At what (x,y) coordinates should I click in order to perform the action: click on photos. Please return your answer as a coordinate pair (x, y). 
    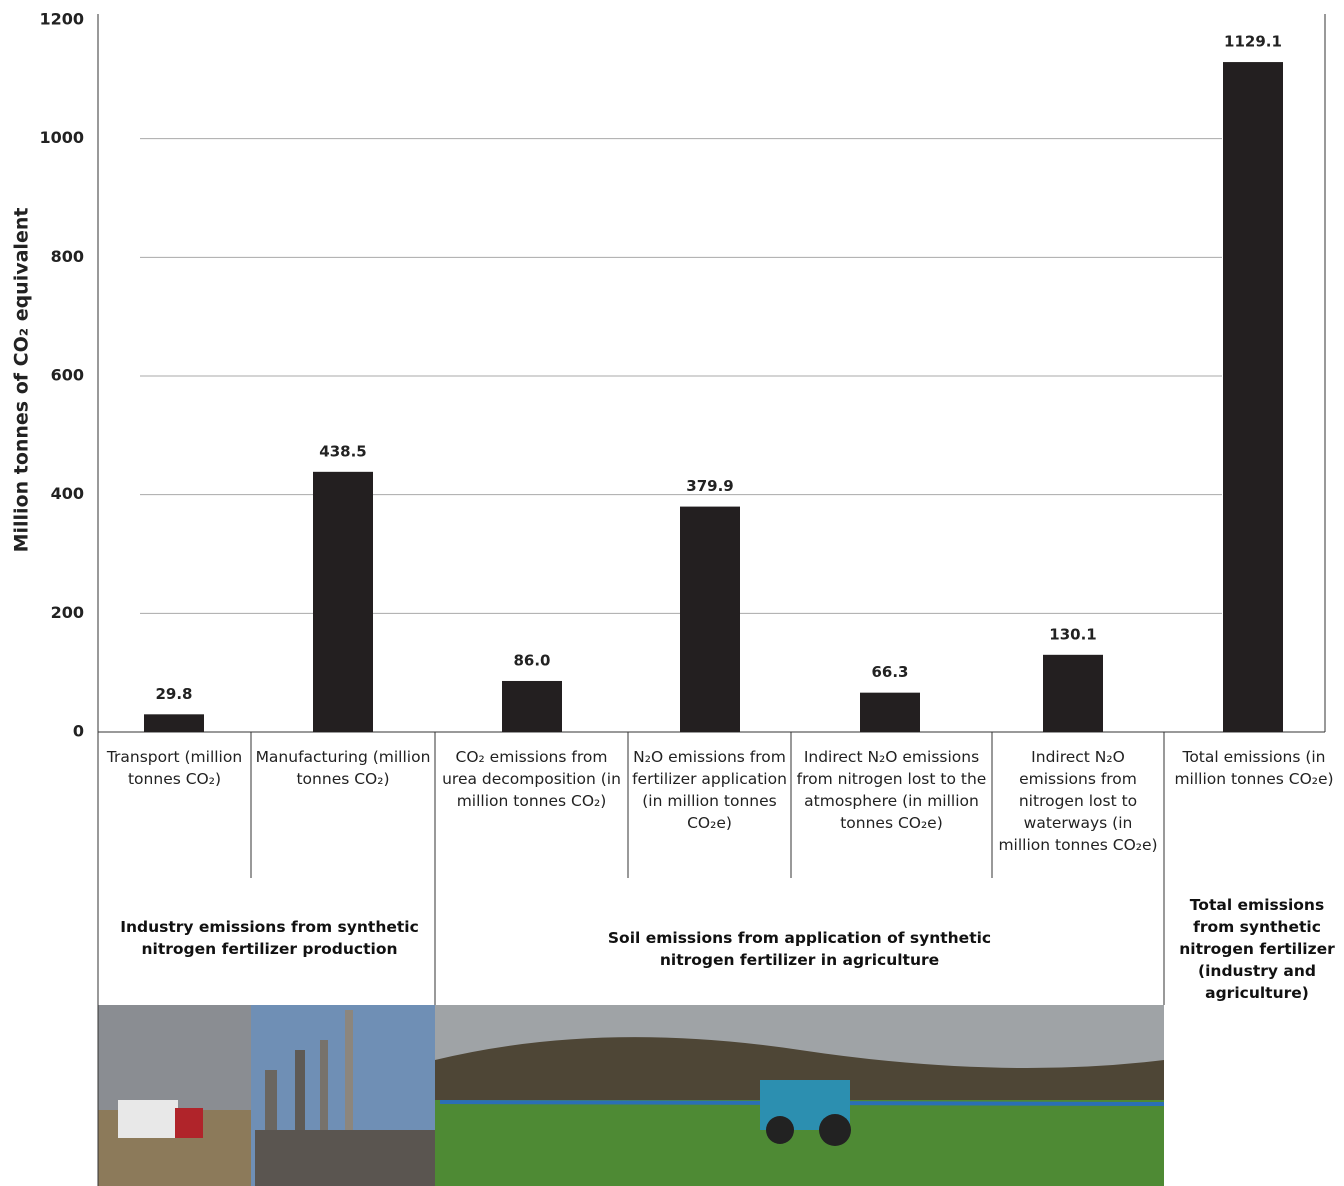
    Looking at the image, I should click on (631, 1095).